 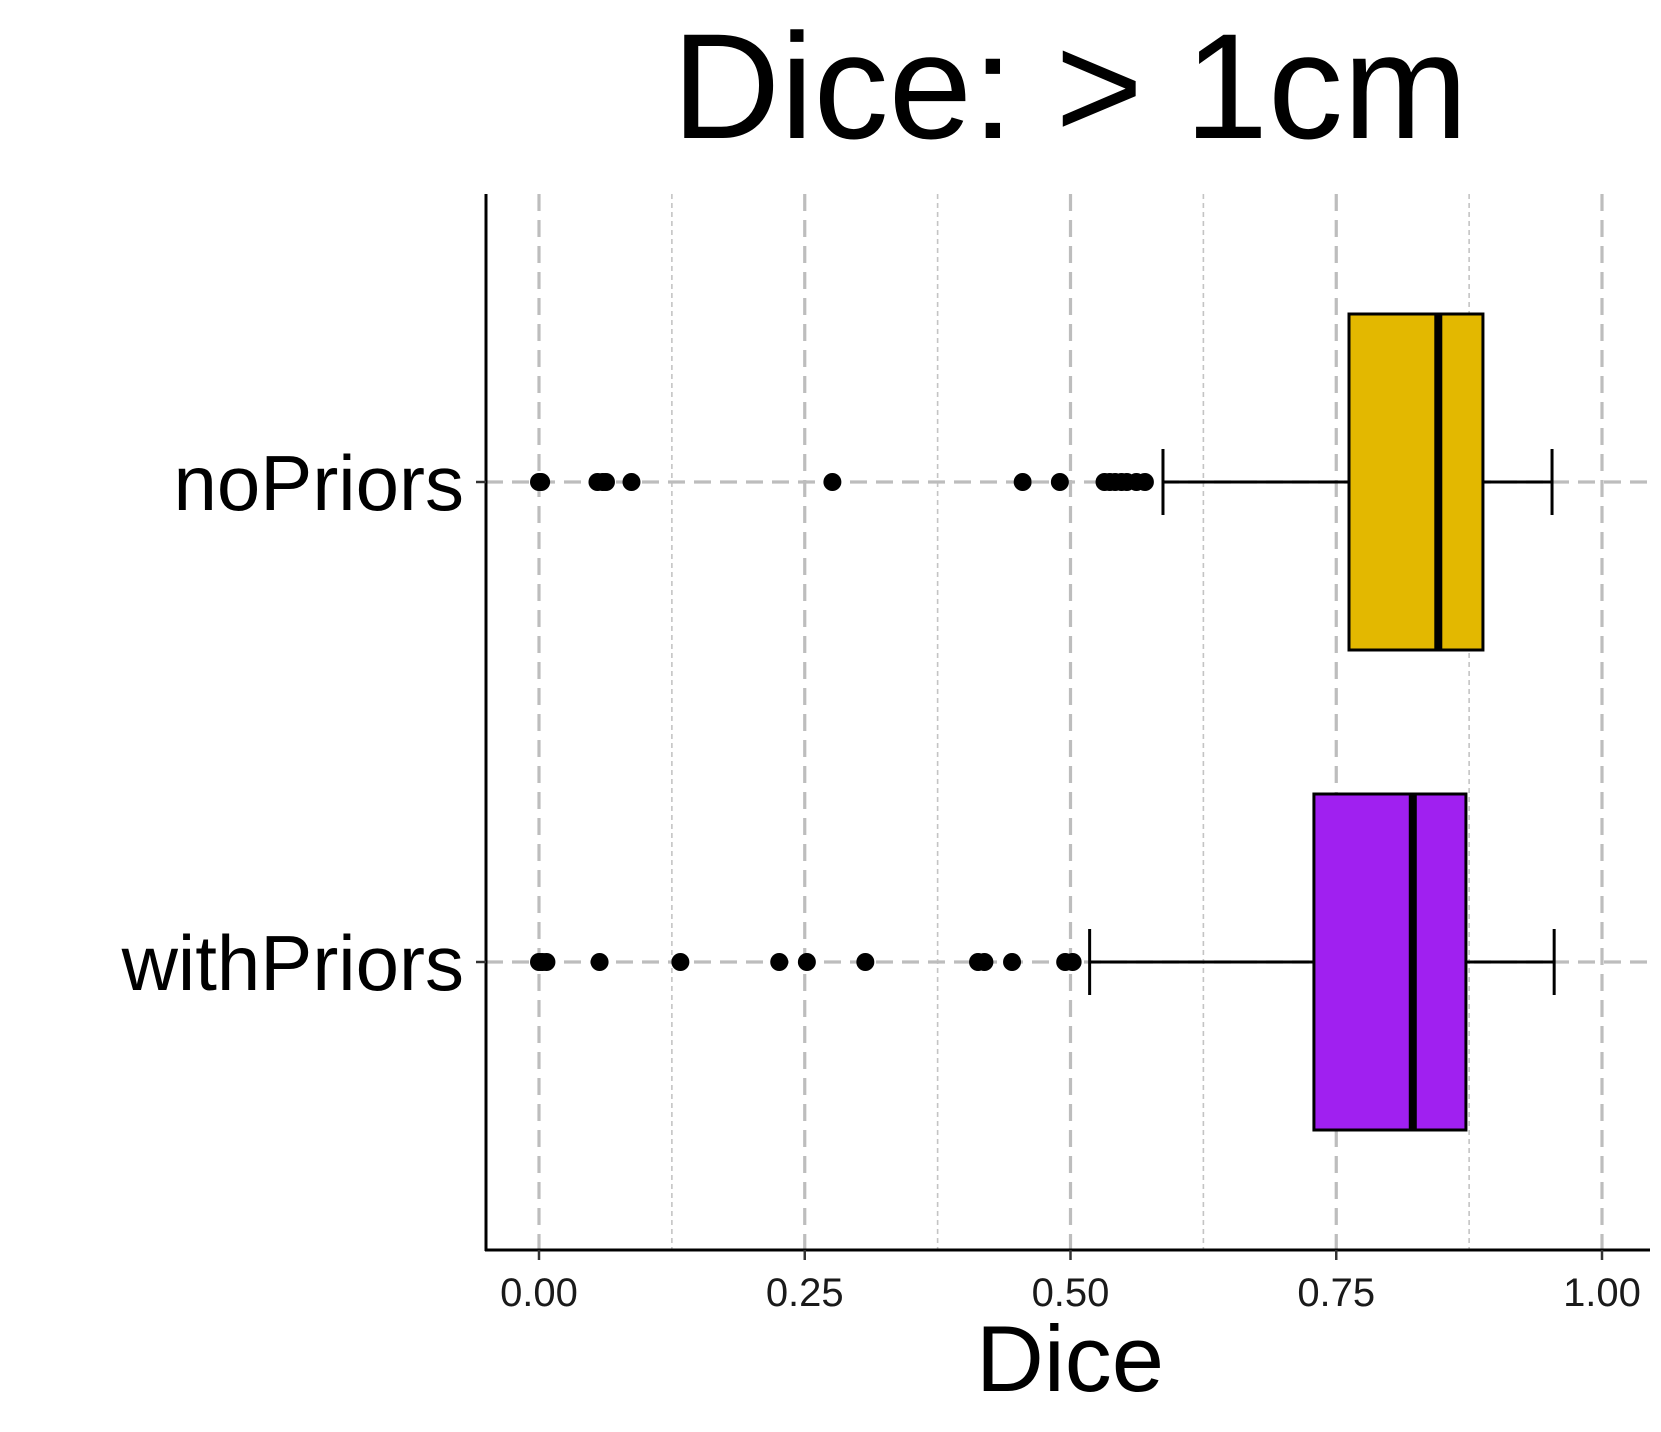 I want to click on x-axis-title: Dice, so click(x=1070, y=1358).